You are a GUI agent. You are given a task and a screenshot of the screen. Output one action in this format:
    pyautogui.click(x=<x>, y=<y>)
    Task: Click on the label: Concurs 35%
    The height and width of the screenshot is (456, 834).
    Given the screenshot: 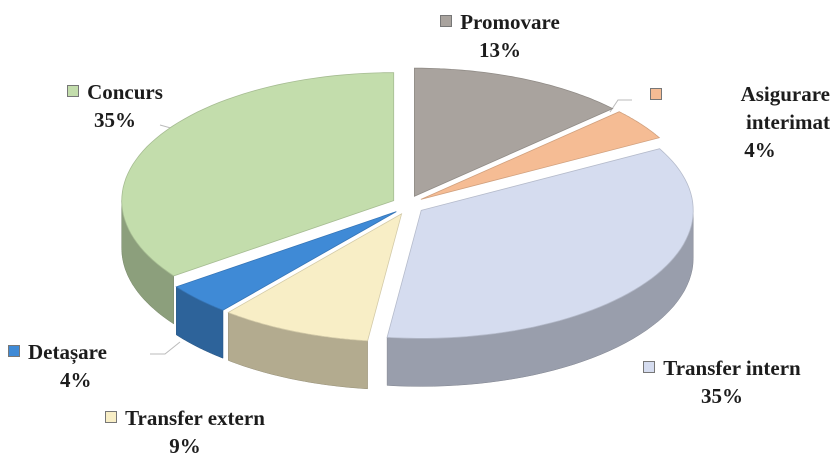 What is the action you would take?
    pyautogui.click(x=115, y=106)
    